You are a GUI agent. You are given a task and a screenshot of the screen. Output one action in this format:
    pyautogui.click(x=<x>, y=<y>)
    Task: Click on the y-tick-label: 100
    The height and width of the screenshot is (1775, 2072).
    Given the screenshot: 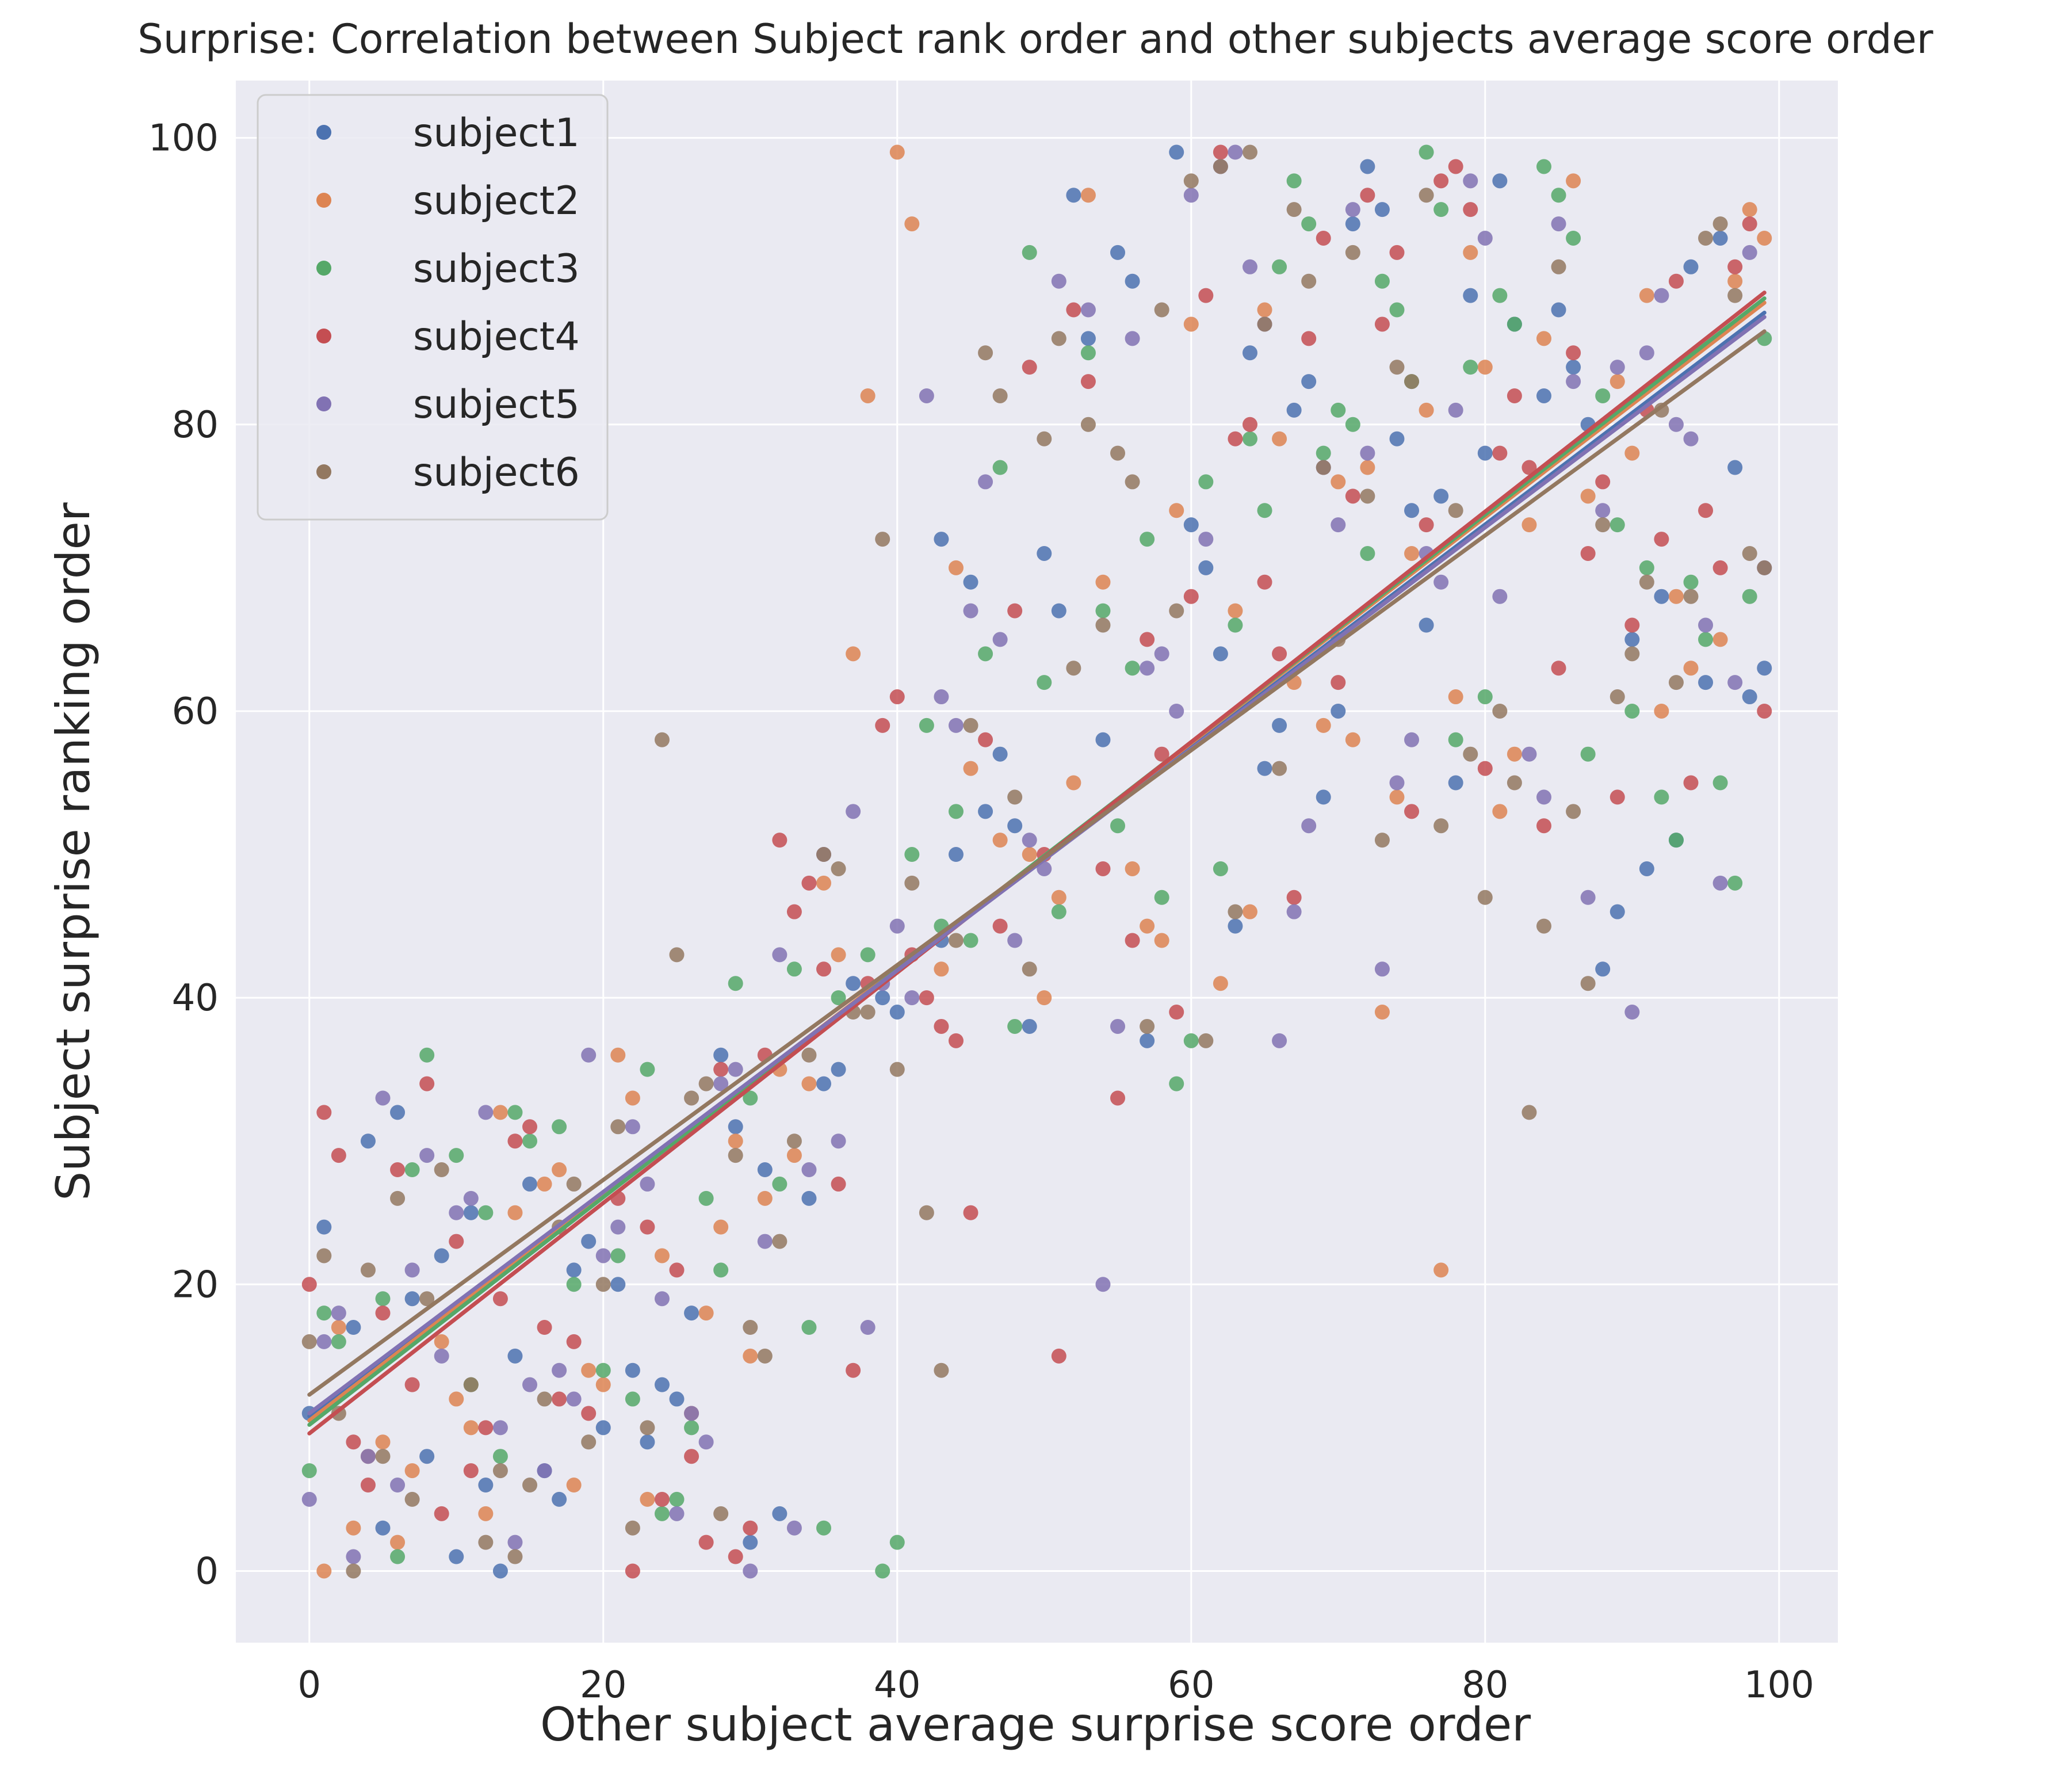 What is the action you would take?
    pyautogui.click(x=184, y=138)
    